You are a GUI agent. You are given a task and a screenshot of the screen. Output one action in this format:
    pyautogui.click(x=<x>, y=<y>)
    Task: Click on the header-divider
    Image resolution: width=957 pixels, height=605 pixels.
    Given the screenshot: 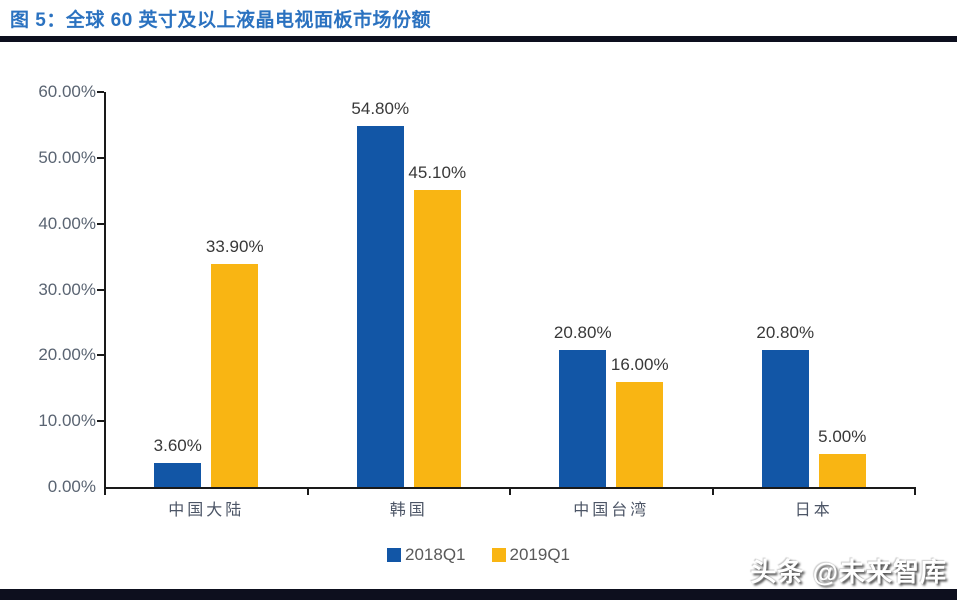 What is the action you would take?
    pyautogui.click(x=478, y=39)
    